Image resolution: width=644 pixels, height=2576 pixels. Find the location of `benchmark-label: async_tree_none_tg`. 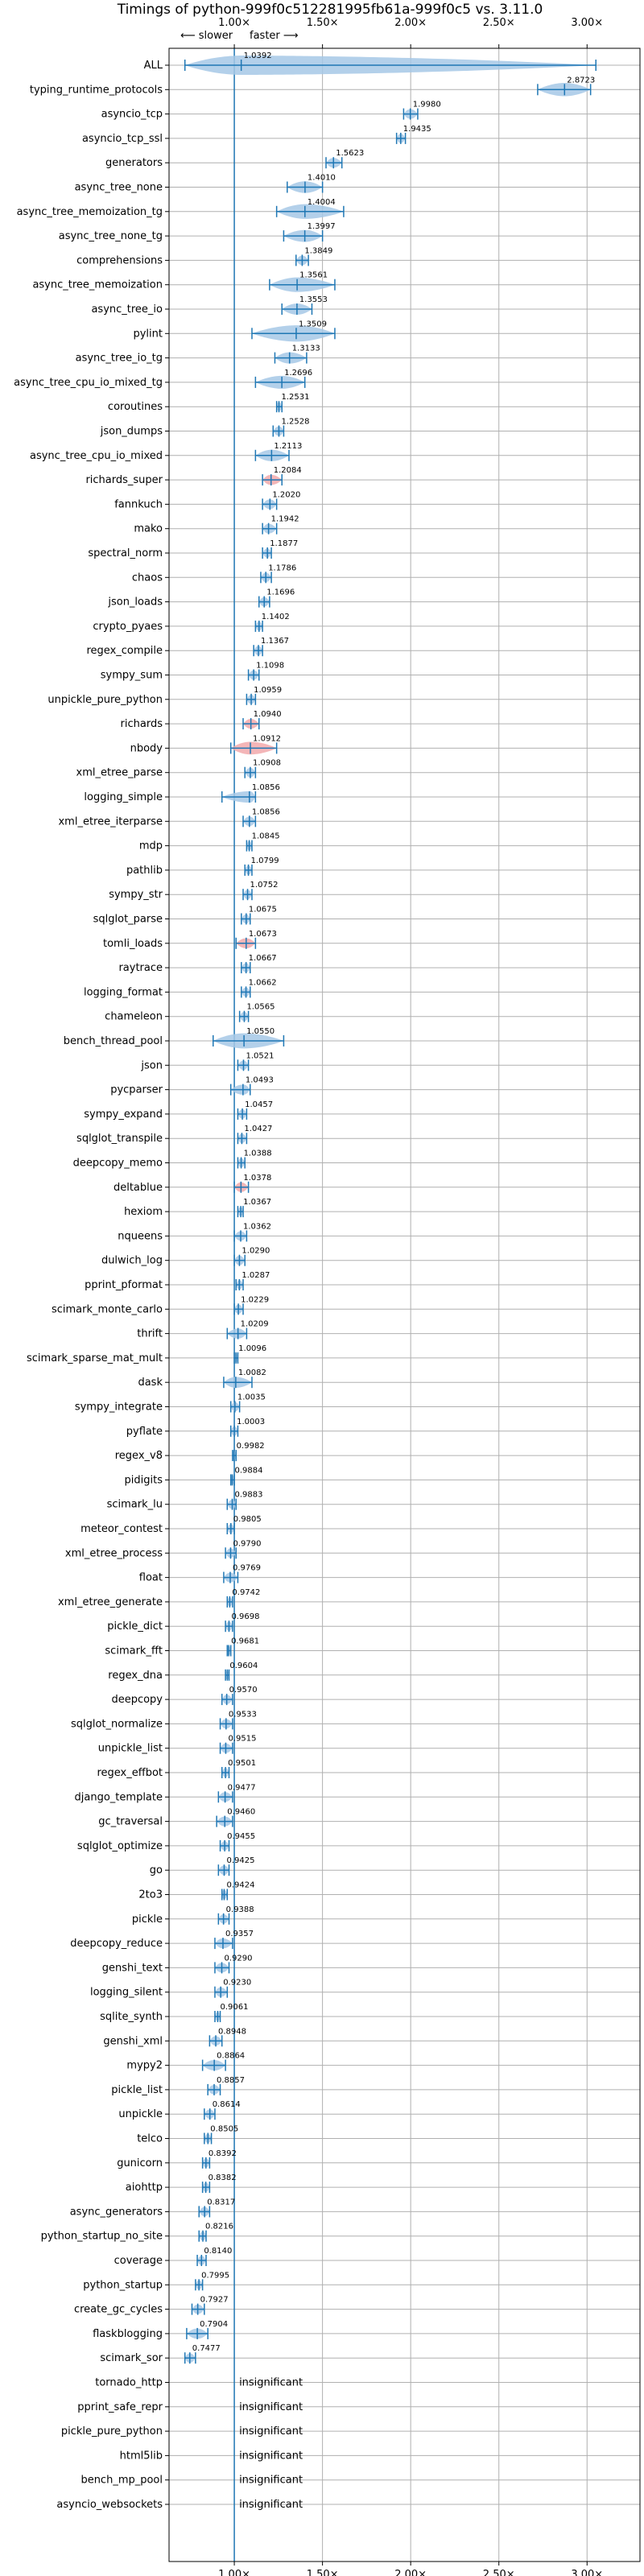

benchmark-label: async_tree_none_tg is located at coordinates (111, 236).